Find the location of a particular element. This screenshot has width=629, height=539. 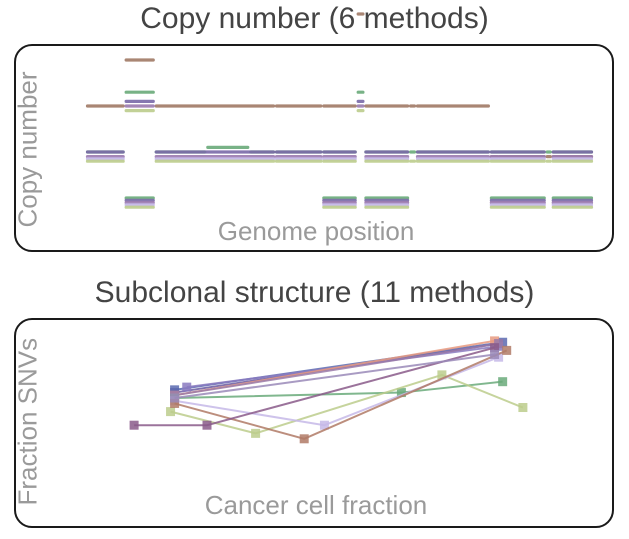

copy-number-title: Copy number (6 methods) is located at coordinates (314, 18).